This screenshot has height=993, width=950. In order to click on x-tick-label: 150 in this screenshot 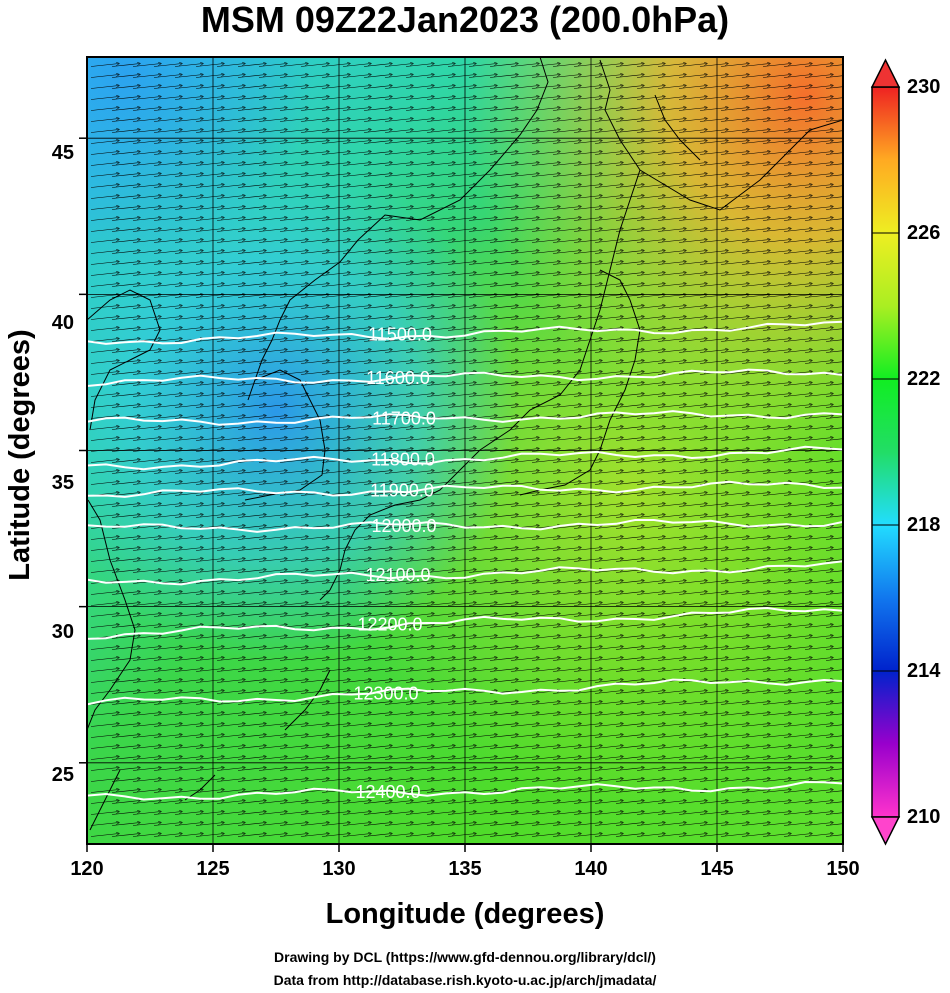, I will do `click(843, 869)`.